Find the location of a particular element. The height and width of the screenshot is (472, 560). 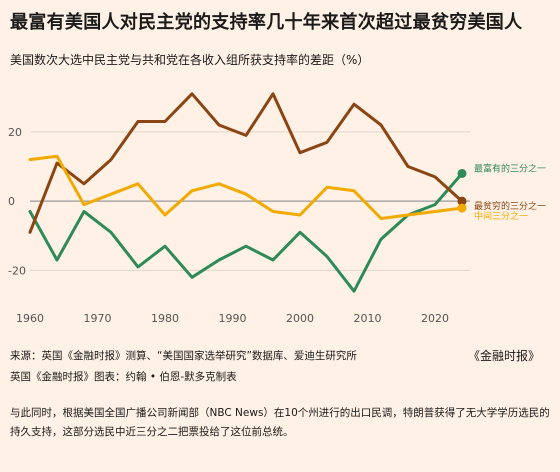

y-tick-label: -20 is located at coordinates (17, 270).